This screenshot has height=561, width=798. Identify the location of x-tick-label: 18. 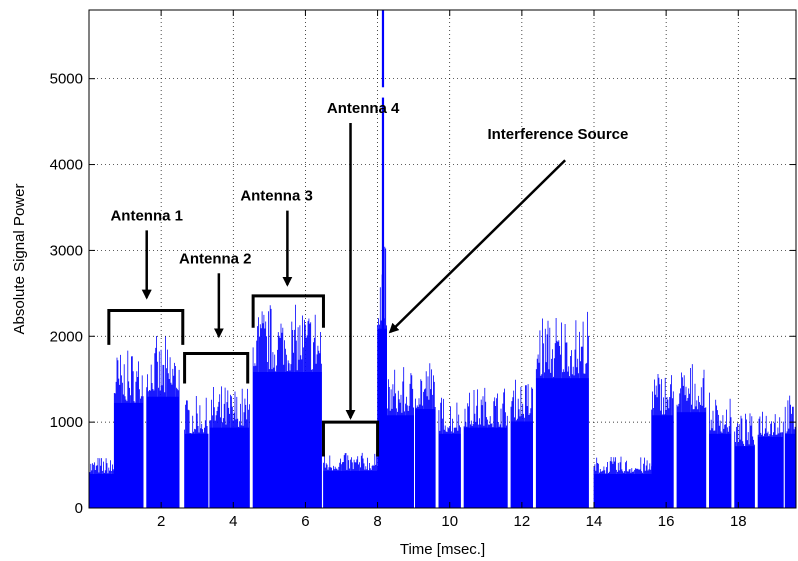
(738, 521).